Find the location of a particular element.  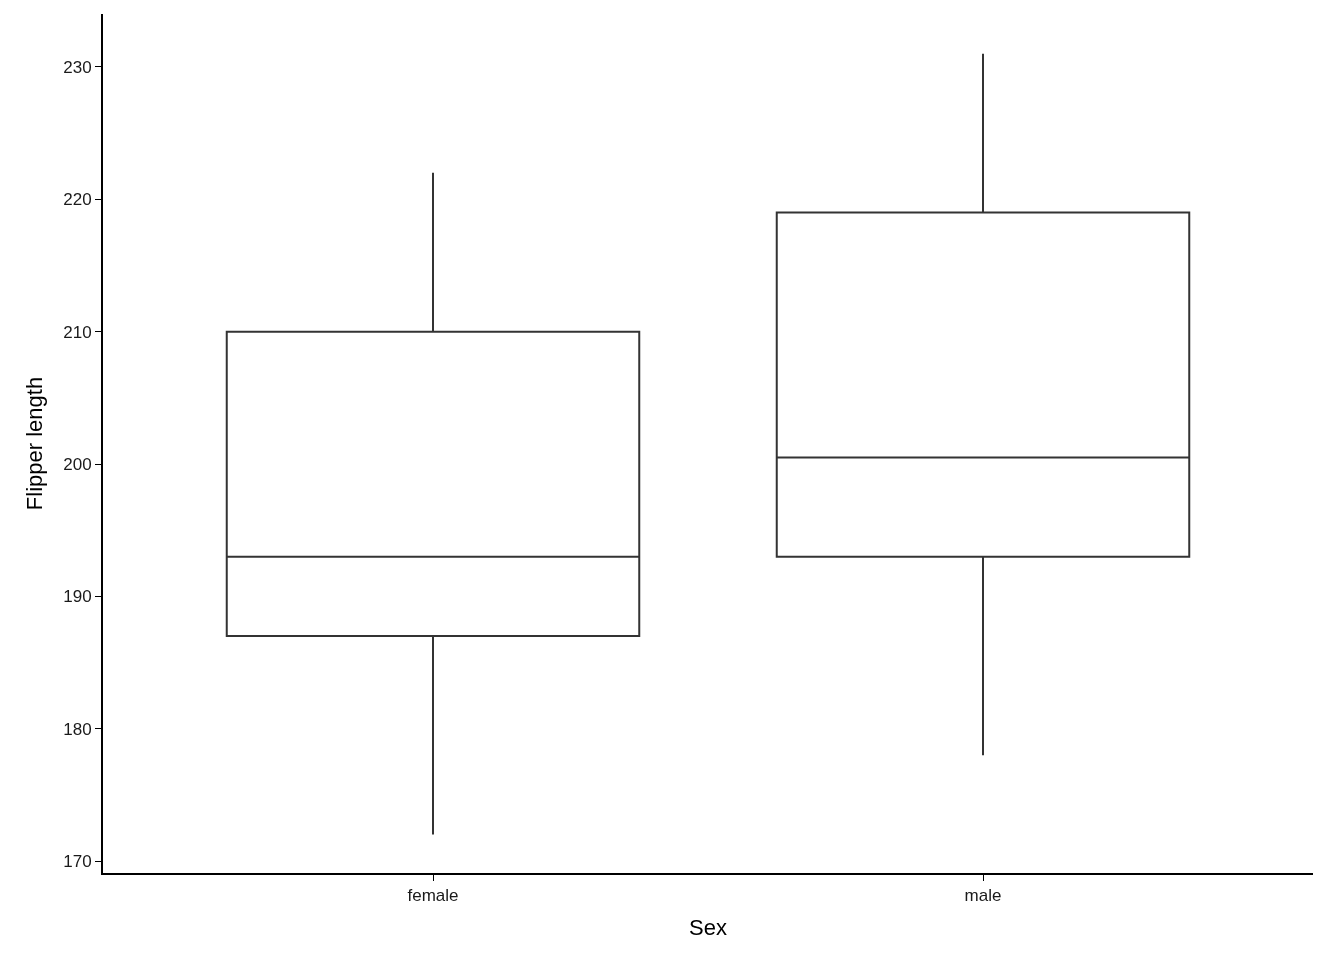

y-tick-label: 210 is located at coordinates (77, 332).